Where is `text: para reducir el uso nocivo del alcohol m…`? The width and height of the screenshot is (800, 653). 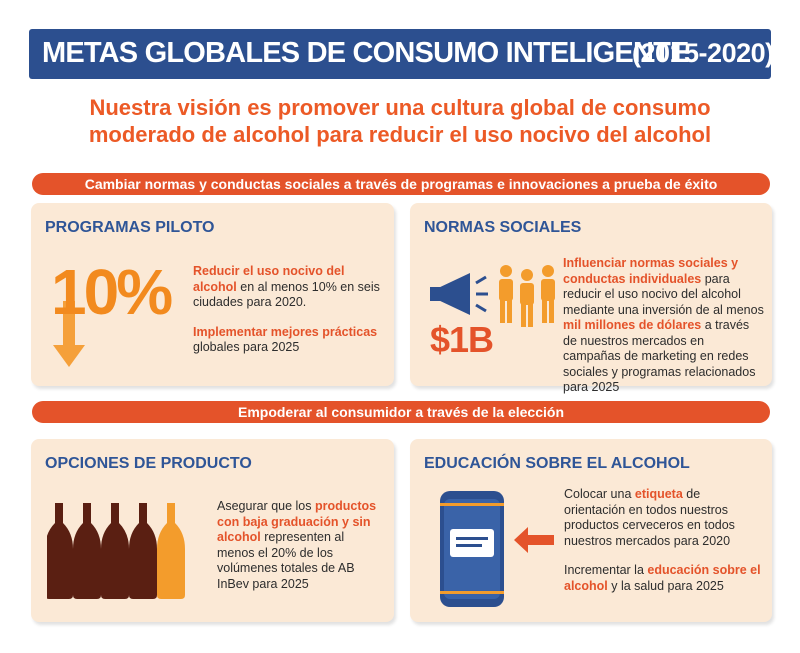
text: para reducir el uso nocivo del alcohol m… is located at coordinates (663, 294).